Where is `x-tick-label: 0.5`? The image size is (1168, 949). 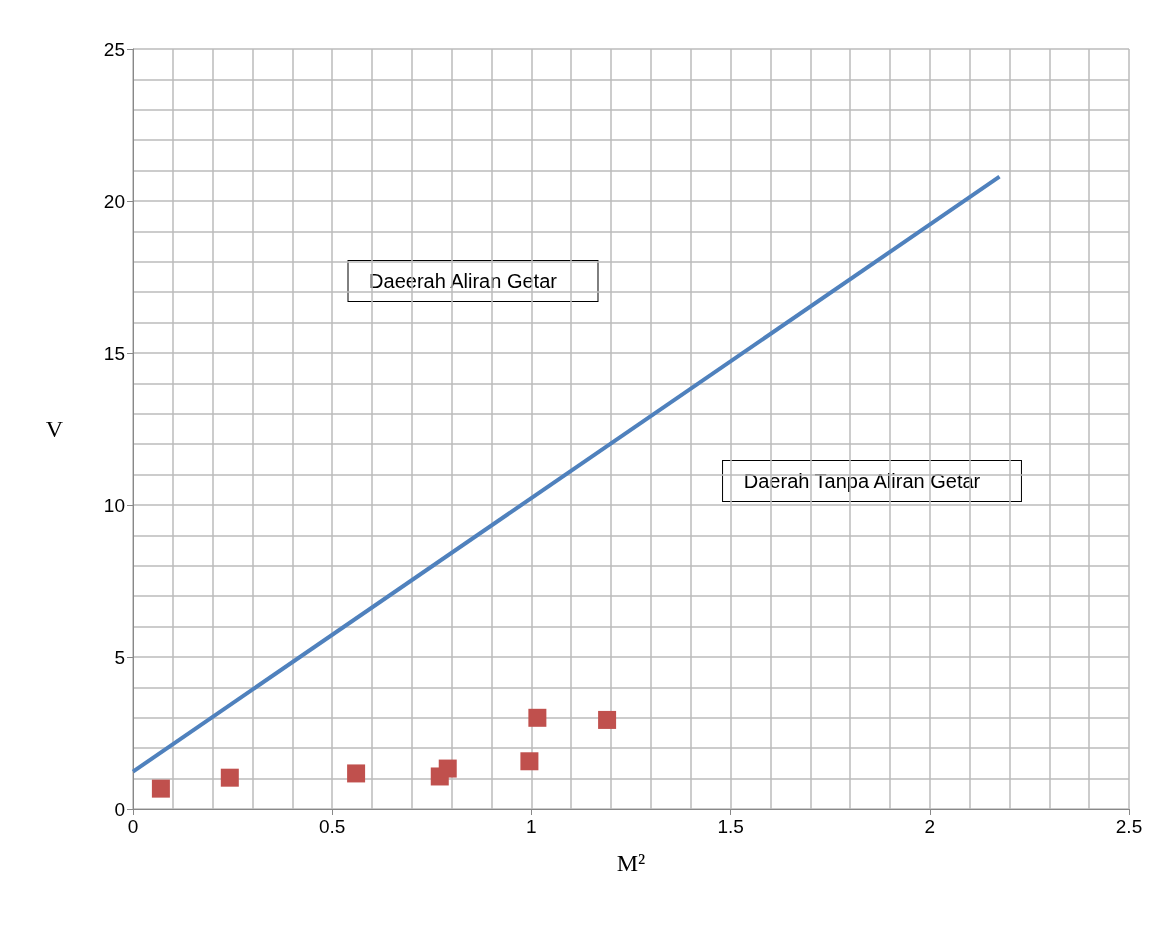 x-tick-label: 0.5 is located at coordinates (332, 826).